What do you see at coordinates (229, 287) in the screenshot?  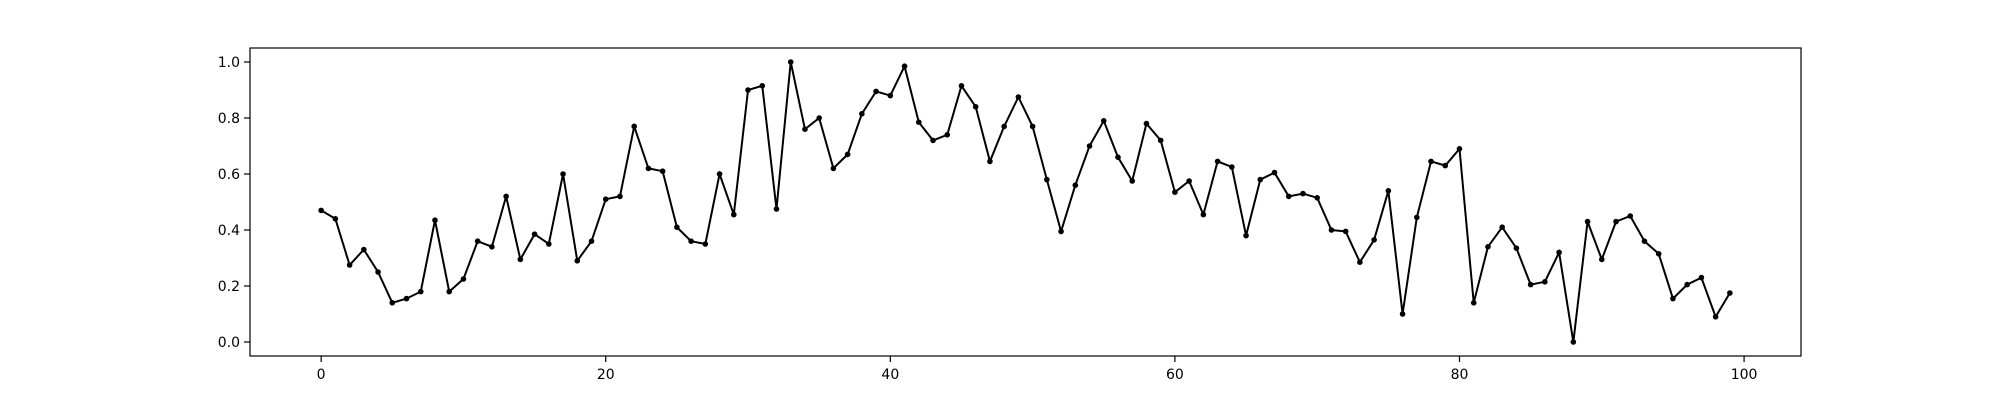 I see `y-tick-label: 0.2` at bounding box center [229, 287].